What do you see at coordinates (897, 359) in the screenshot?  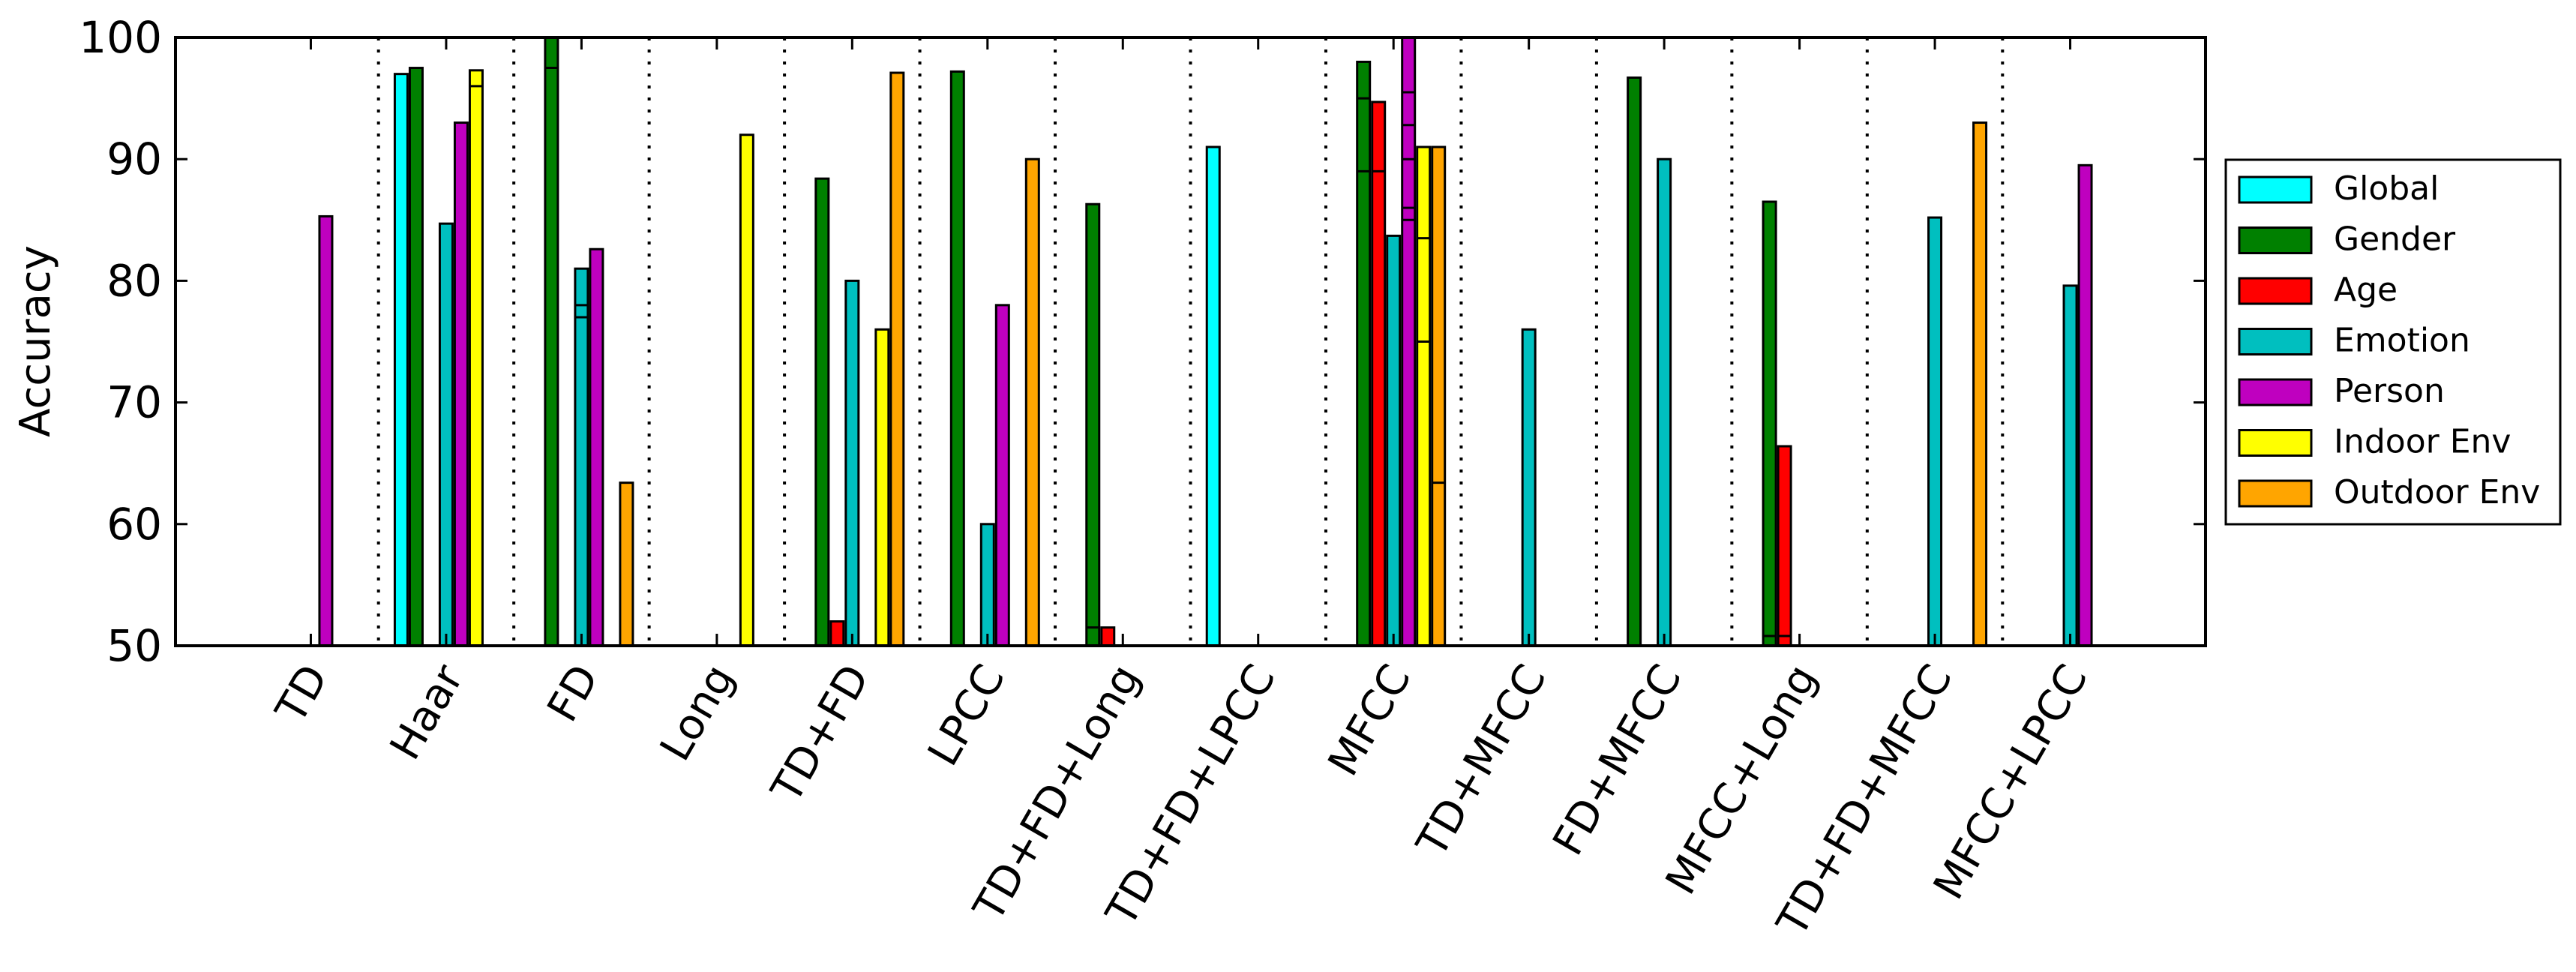 I see `bar-outdoor-env-td-fd` at bounding box center [897, 359].